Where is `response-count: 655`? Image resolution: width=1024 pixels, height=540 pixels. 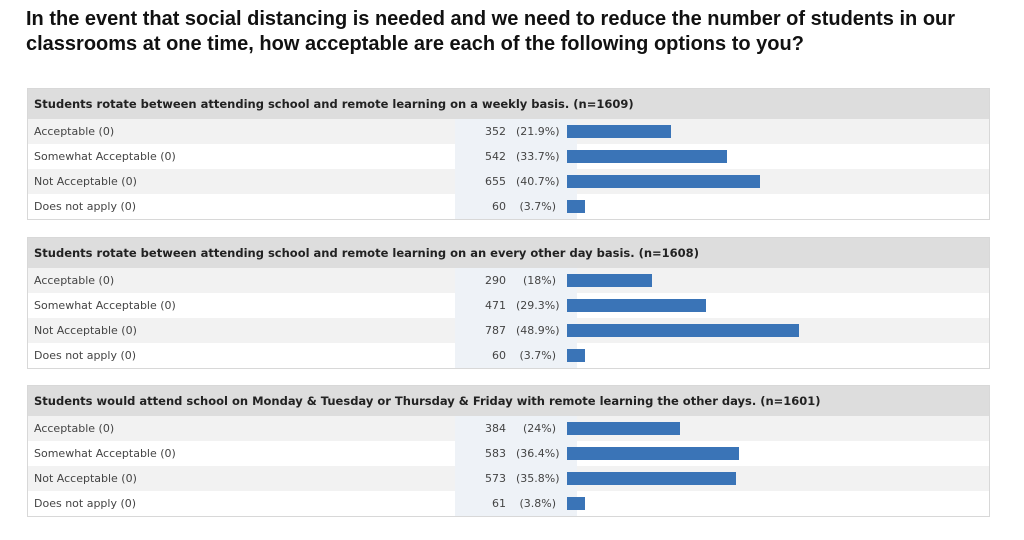 response-count: 655 is located at coordinates (495, 181).